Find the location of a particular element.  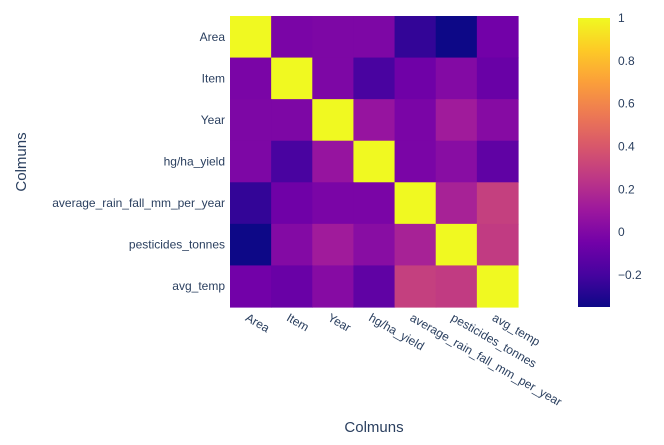

x-axis-title: Colmuns is located at coordinates (373, 427).